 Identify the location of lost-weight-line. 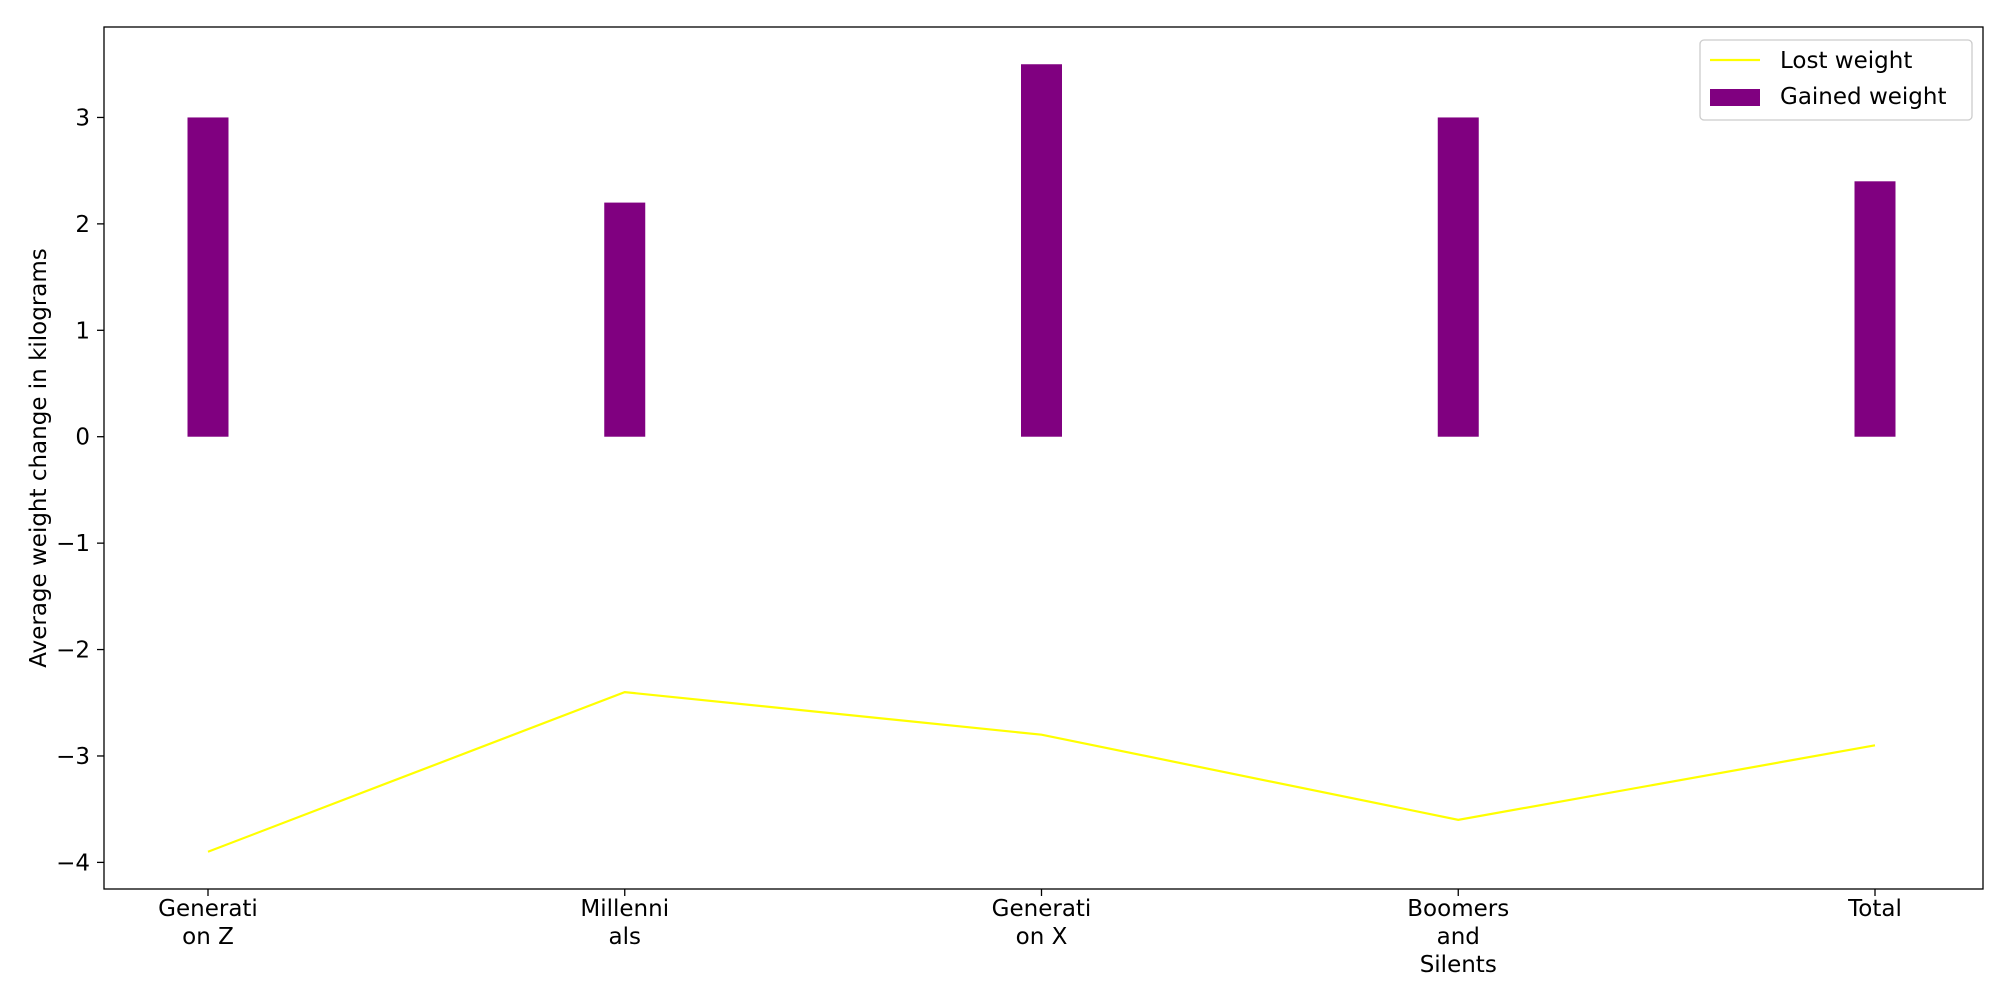
(1041, 772).